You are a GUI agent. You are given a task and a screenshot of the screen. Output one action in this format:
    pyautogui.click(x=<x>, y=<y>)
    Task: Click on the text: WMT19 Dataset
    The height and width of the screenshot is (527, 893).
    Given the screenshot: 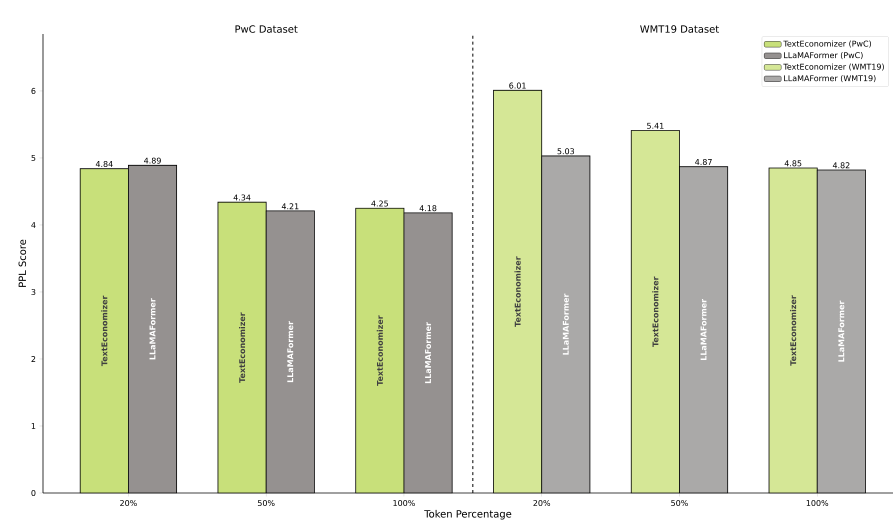 What is the action you would take?
    pyautogui.click(x=679, y=29)
    